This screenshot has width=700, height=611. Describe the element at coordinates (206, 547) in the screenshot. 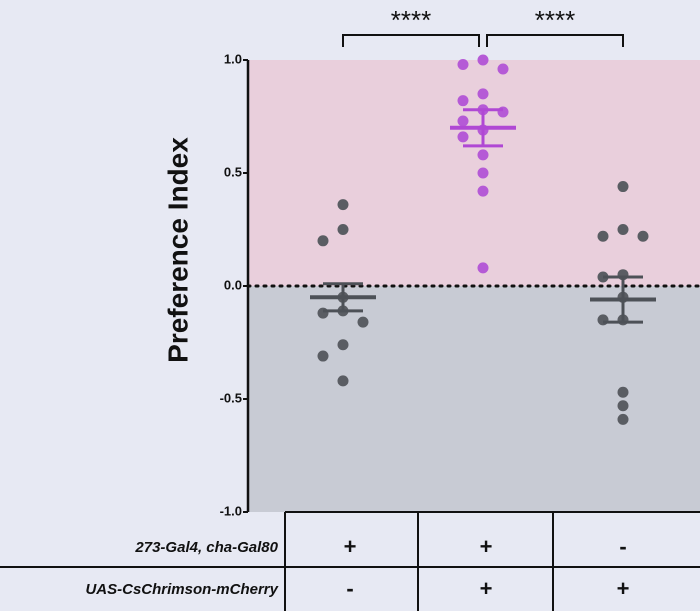

I see `row-label: 273-Gal4, cha-Gal80` at that location.